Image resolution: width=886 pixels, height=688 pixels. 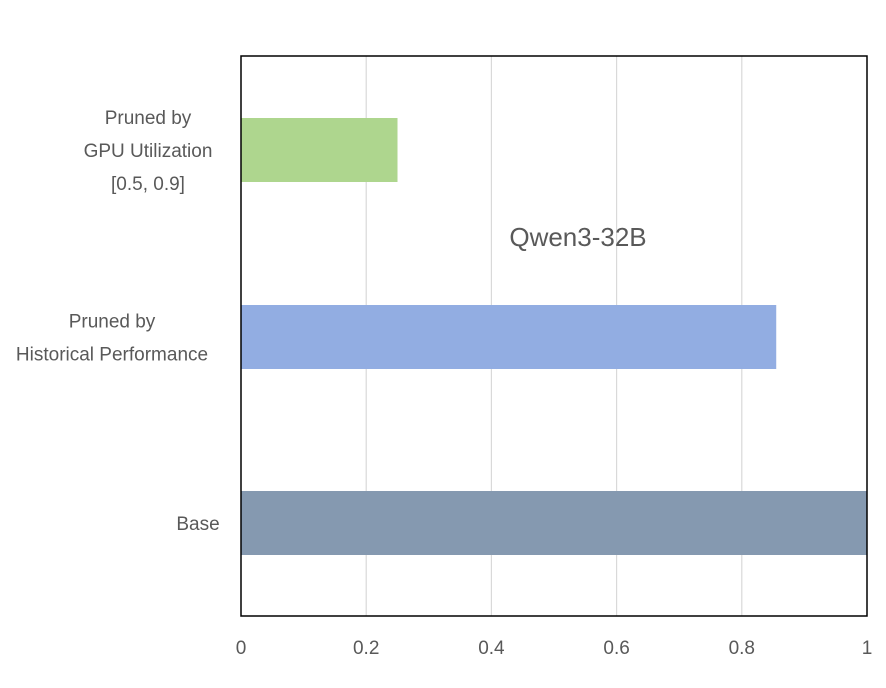 What do you see at coordinates (148, 184) in the screenshot?
I see `category-label-0-line-2: [0.5, 0.9]` at bounding box center [148, 184].